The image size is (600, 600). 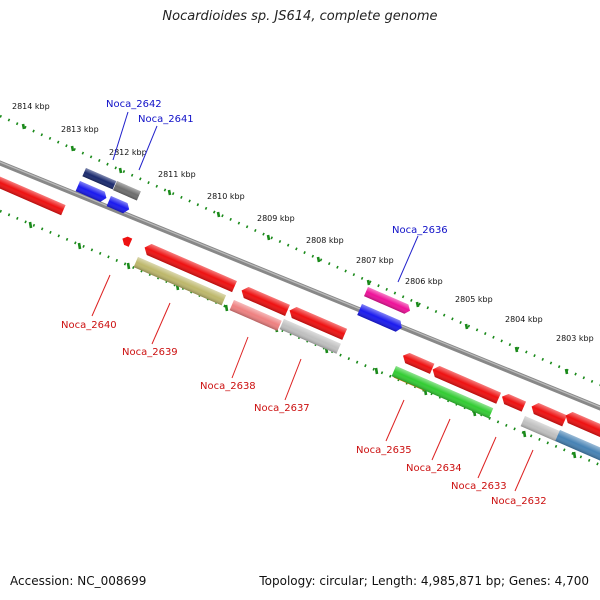 What do you see at coordinates (80, 129) in the screenshot?
I see `tick-label: 2813 kbp` at bounding box center [80, 129].